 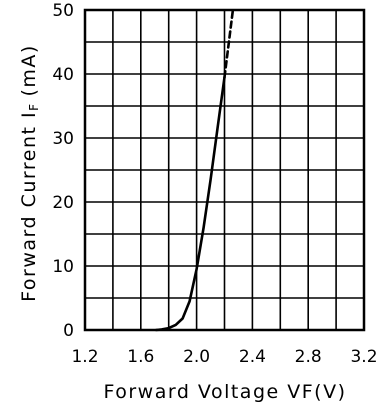 I want to click on y-axis-label: Forward Current IF (mA), so click(x=29, y=173).